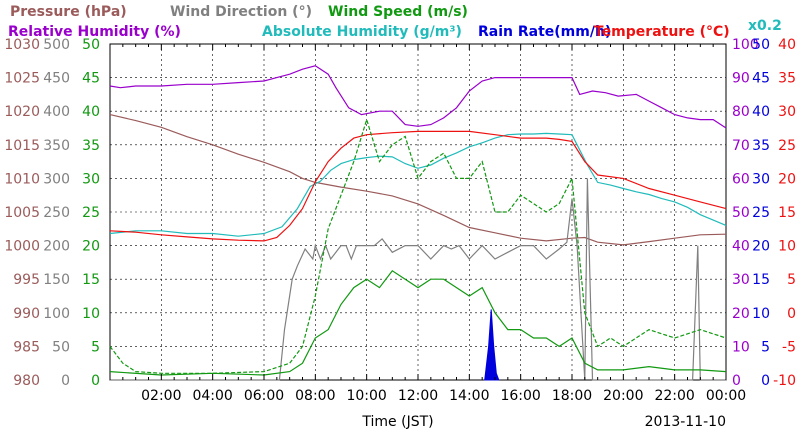 The width and height of the screenshot is (800, 434). What do you see at coordinates (362, 32) in the screenshot?
I see `legend-ah: Absolute Humidity (g/m³)` at bounding box center [362, 32].